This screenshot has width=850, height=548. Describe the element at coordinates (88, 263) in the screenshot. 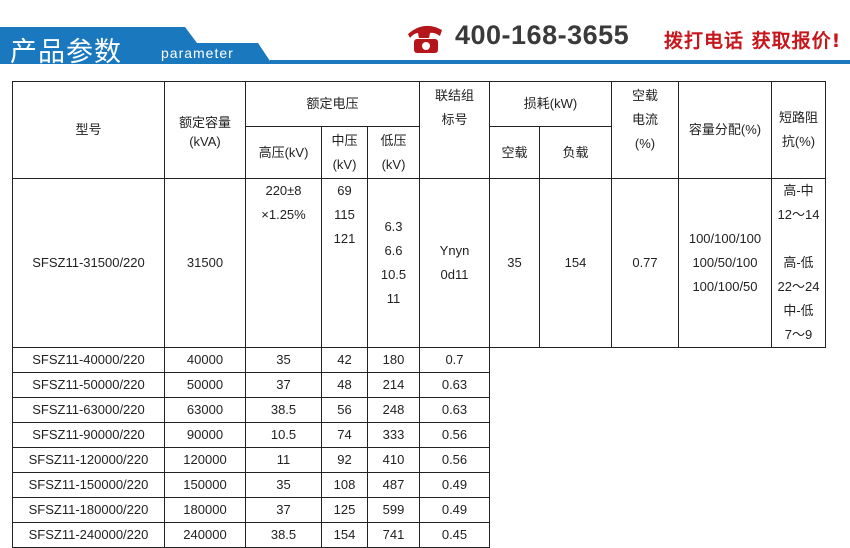

I see `cell-model: SFSZ11-31500/220` at that location.